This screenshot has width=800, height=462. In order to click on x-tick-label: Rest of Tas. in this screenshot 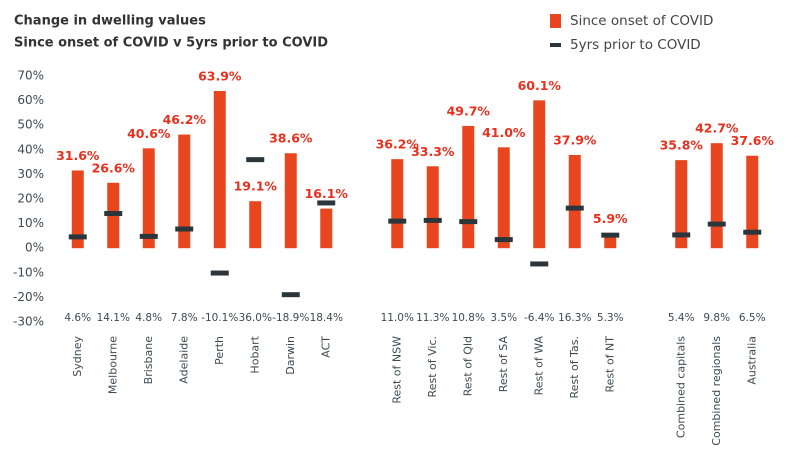, I will do `click(574, 367)`.